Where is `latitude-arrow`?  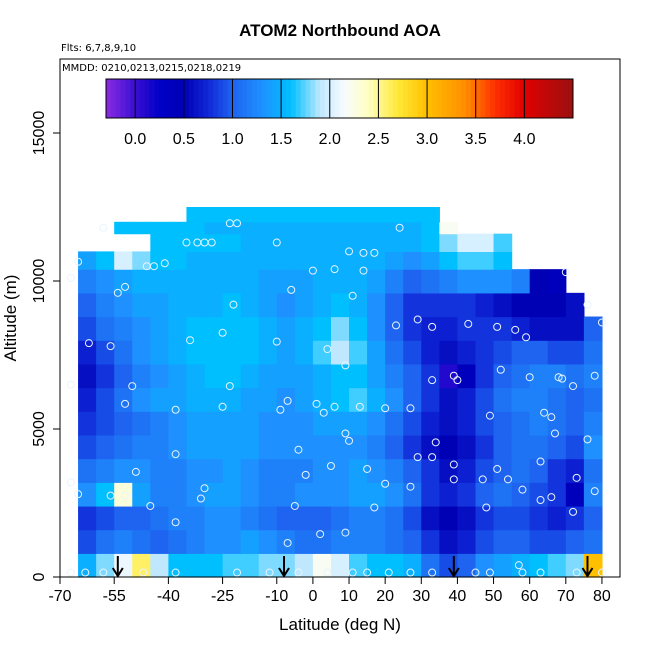
latitude-arrow is located at coordinates (453, 567).